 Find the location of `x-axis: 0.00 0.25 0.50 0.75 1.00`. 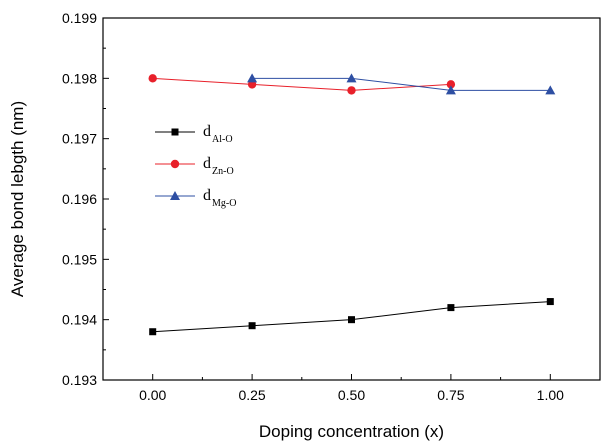

x-axis: 0.00 0.25 0.50 0.75 1.00 is located at coordinates (351, 388).